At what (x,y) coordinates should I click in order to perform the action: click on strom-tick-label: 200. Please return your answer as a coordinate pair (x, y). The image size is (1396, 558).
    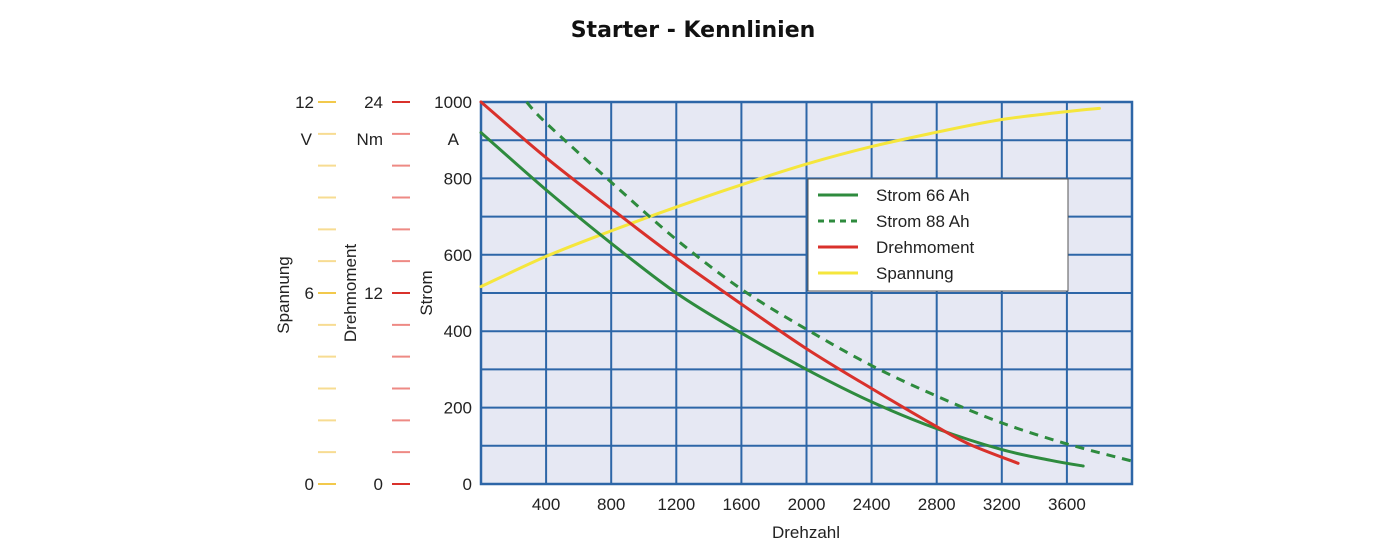
    Looking at the image, I should click on (458, 408).